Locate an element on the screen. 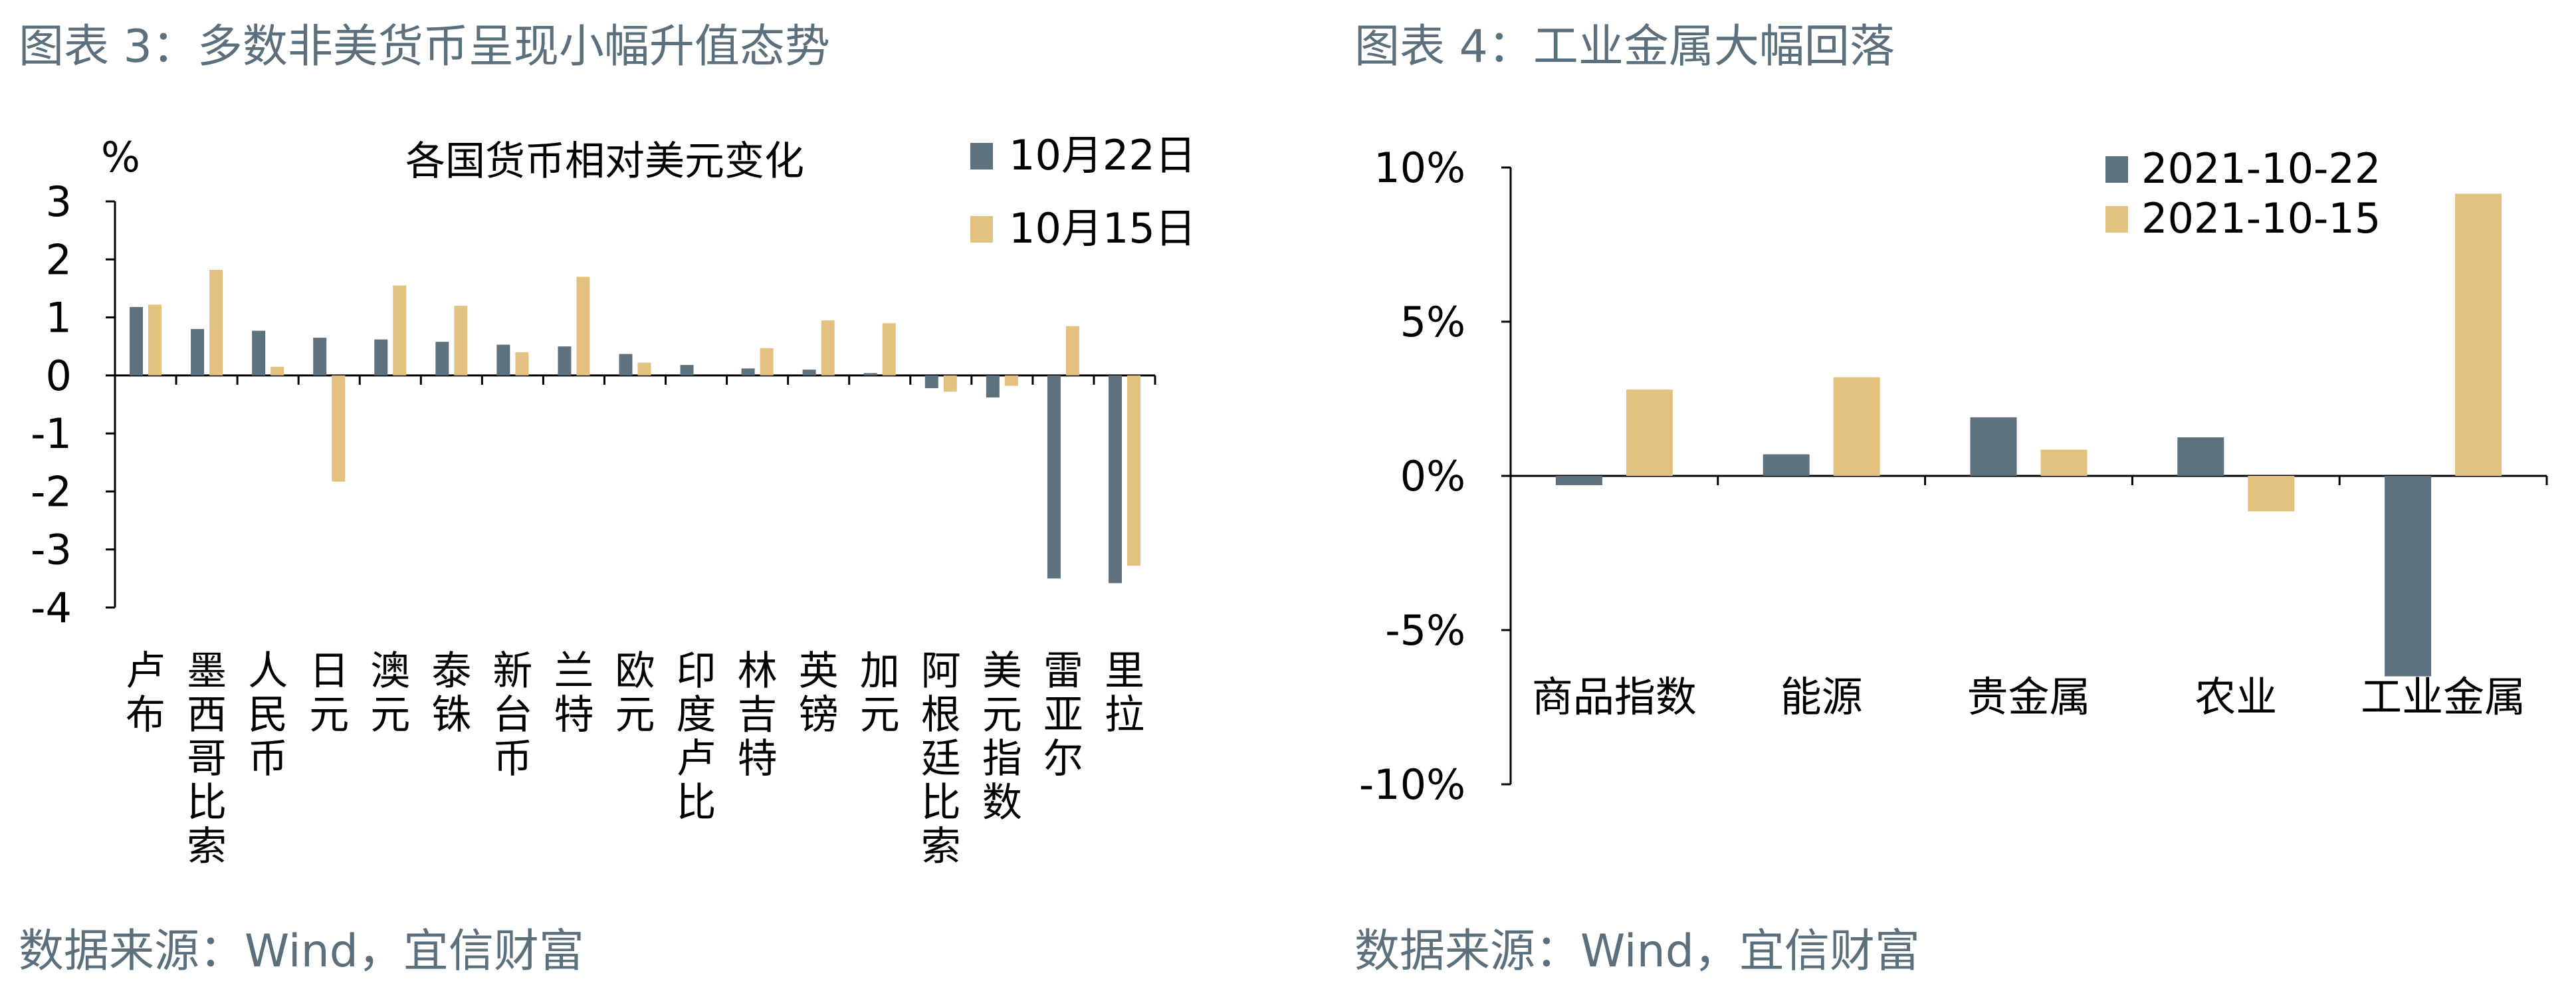 The width and height of the screenshot is (2576, 989). y-tick-label: -3 is located at coordinates (51, 550).